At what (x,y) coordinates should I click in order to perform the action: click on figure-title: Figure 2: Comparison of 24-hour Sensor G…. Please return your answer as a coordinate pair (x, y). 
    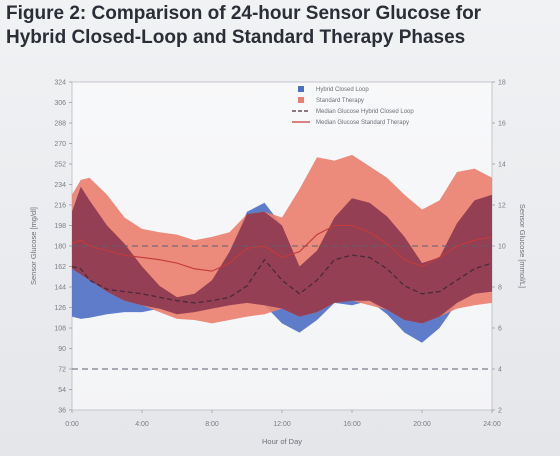
    Looking at the image, I should click on (281, 26).